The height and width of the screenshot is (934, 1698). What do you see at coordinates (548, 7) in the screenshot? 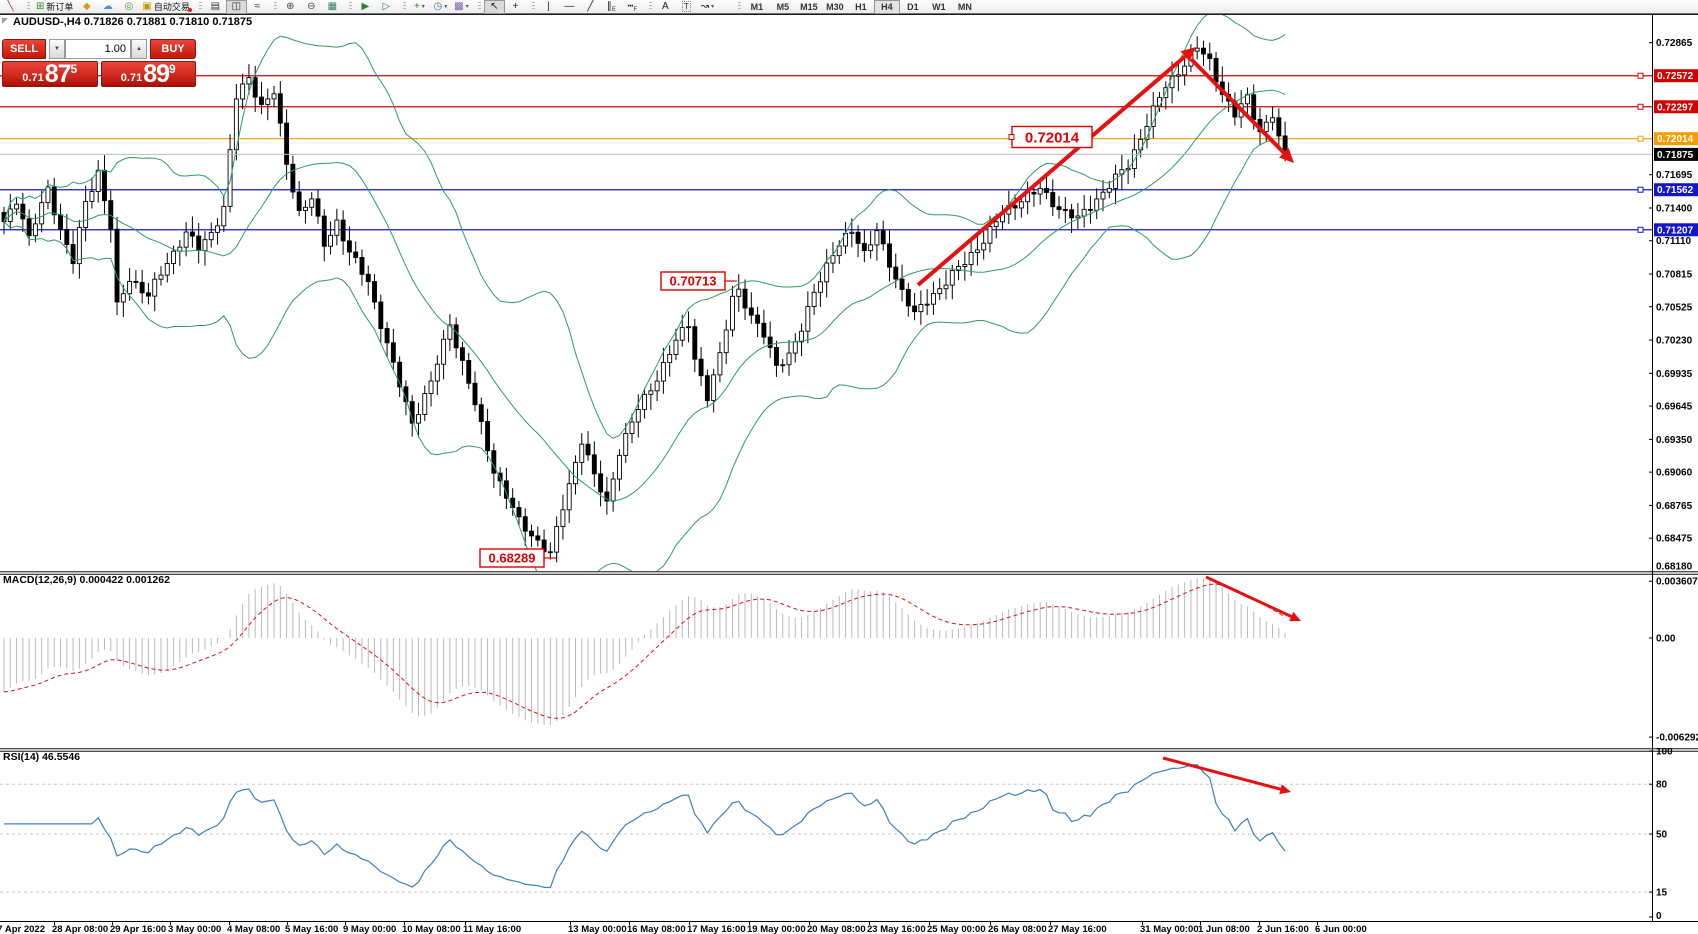
I see `vertical-line-icon: |` at bounding box center [548, 7].